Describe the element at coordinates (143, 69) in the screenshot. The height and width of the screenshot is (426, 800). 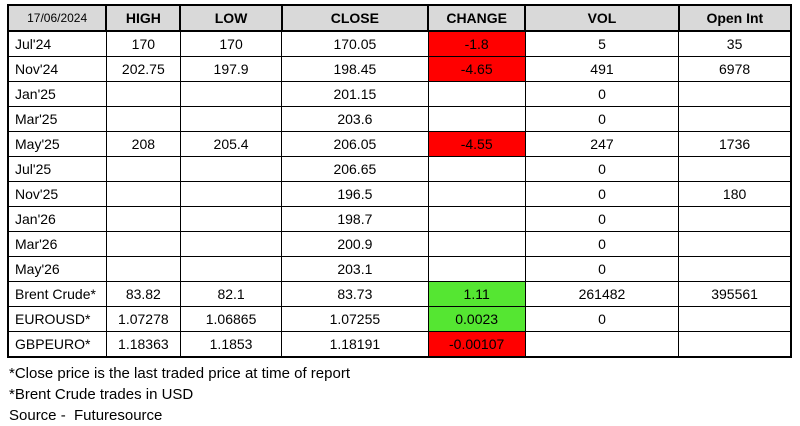
I see `cell-high: 202.75` at that location.